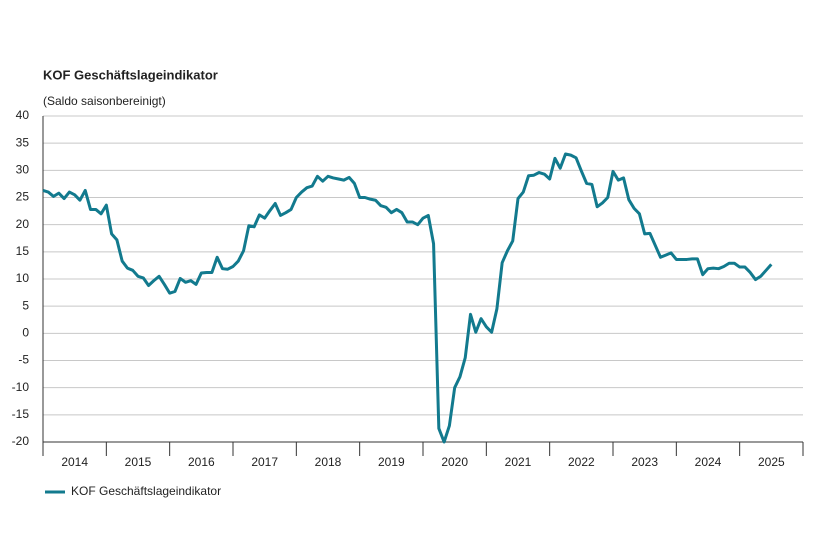 The height and width of the screenshot is (553, 828). What do you see at coordinates (23, 142) in the screenshot?
I see `y-tick-label: 35` at bounding box center [23, 142].